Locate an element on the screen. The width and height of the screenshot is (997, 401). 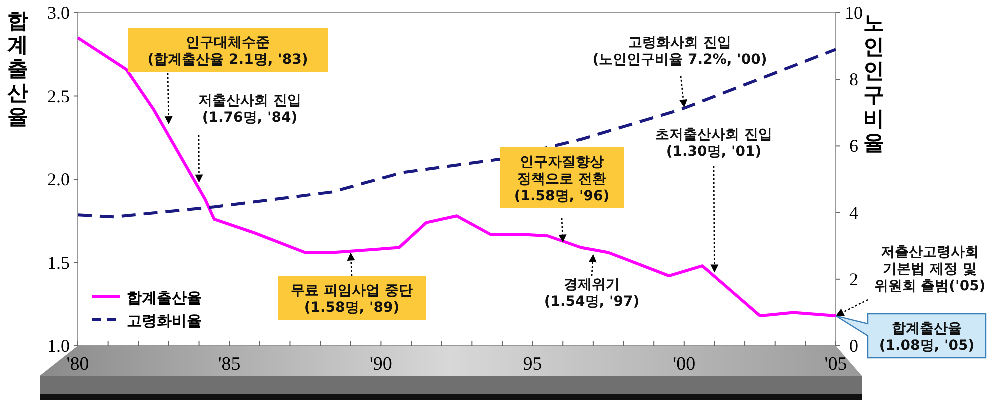
x-tick-label: '05 is located at coordinates (836, 364).